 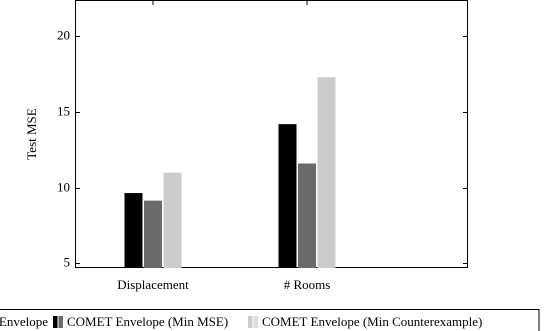 I want to click on x-tick-label-displacement: Displacement, so click(x=153, y=284).